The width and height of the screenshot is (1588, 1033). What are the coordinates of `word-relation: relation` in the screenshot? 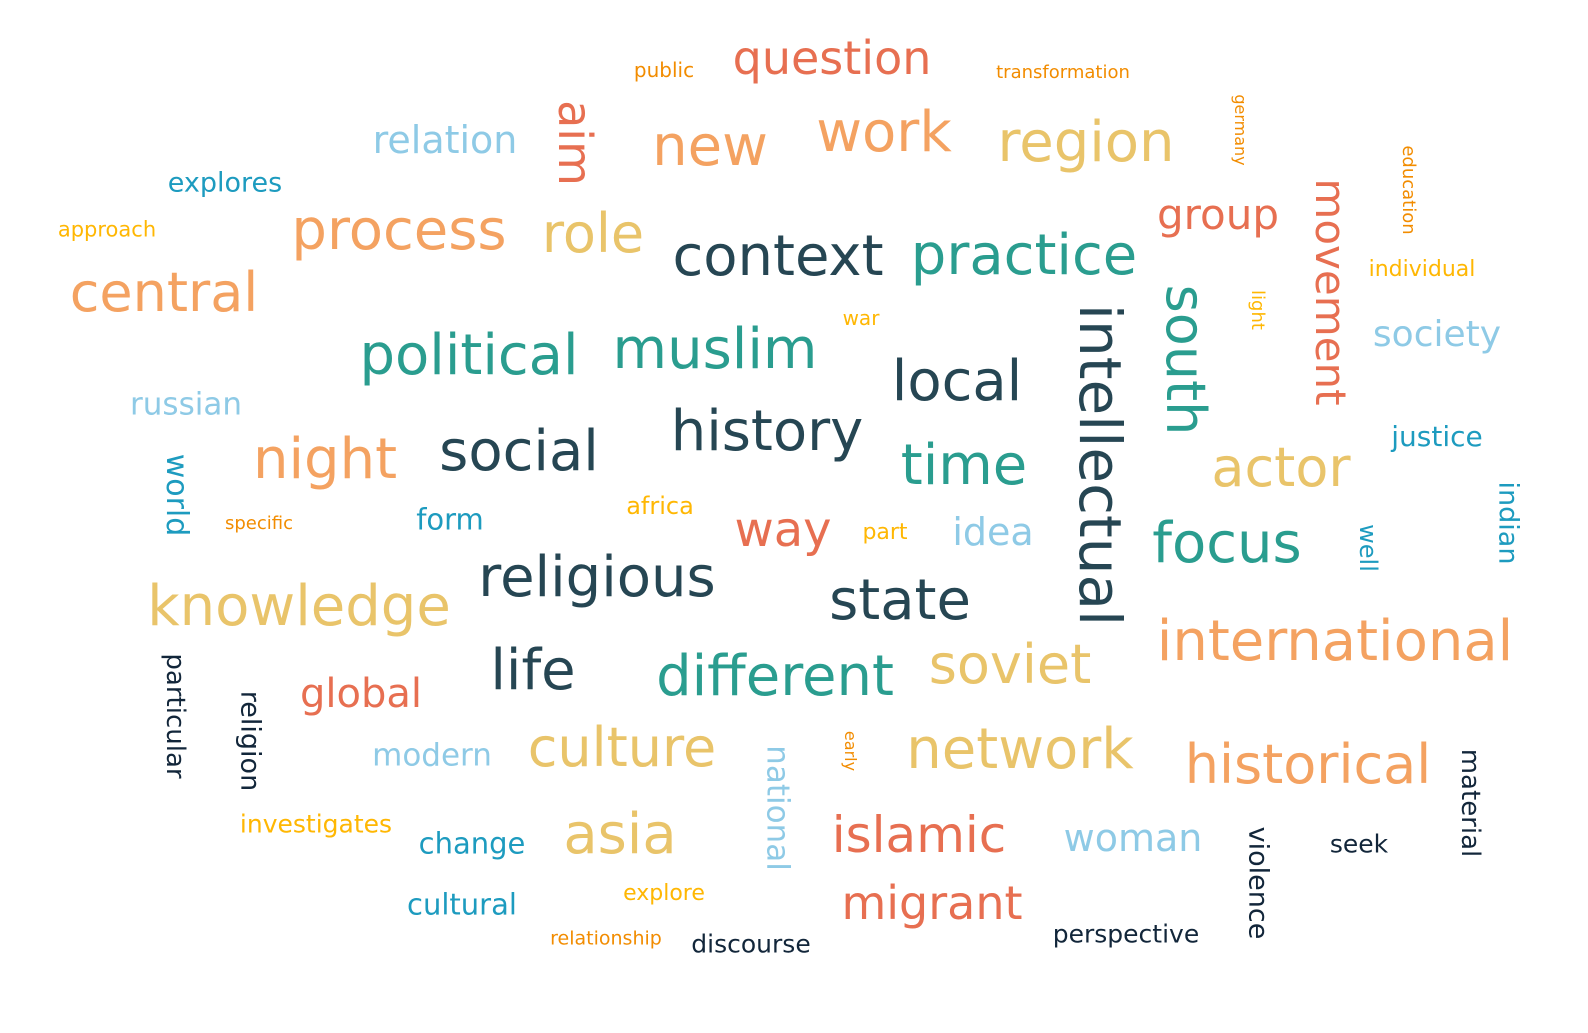 It's located at (445, 140).